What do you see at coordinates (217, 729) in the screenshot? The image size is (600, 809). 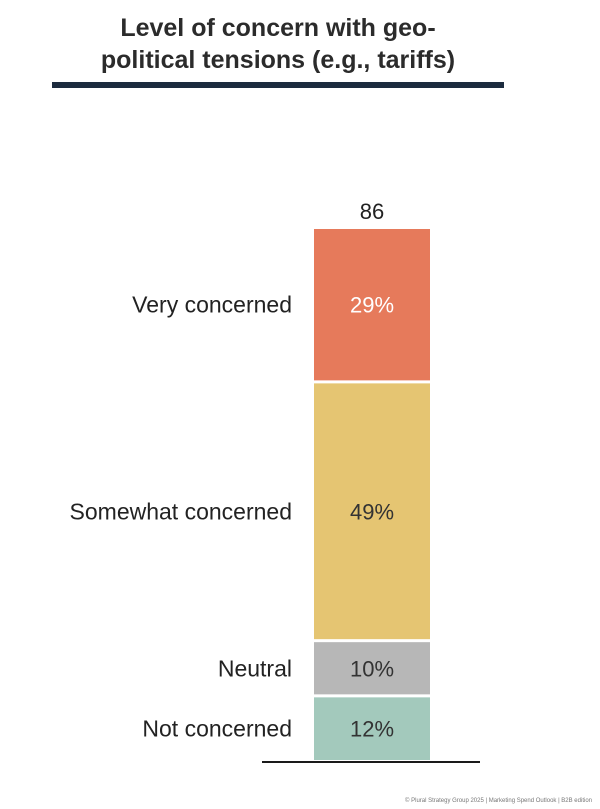 I see `category-label-not-concerned: Not concerned` at bounding box center [217, 729].